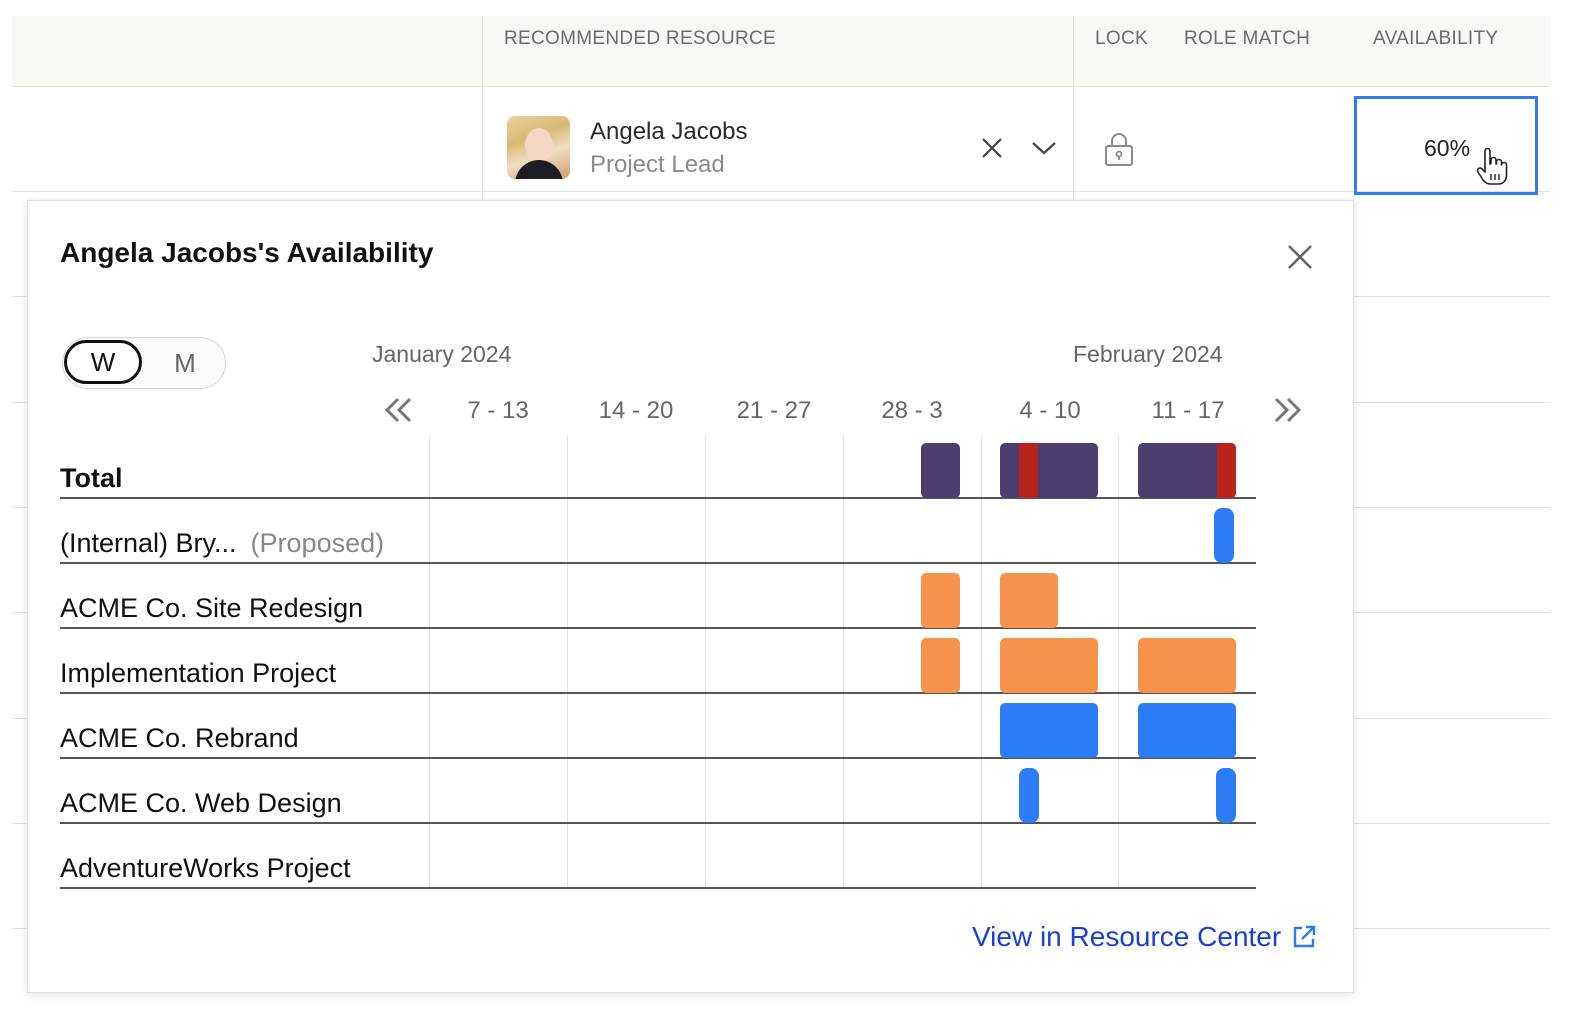 This screenshot has height=1031, width=1592. Describe the element at coordinates (103, 362) in the screenshot. I see `toggle-week: W` at that location.